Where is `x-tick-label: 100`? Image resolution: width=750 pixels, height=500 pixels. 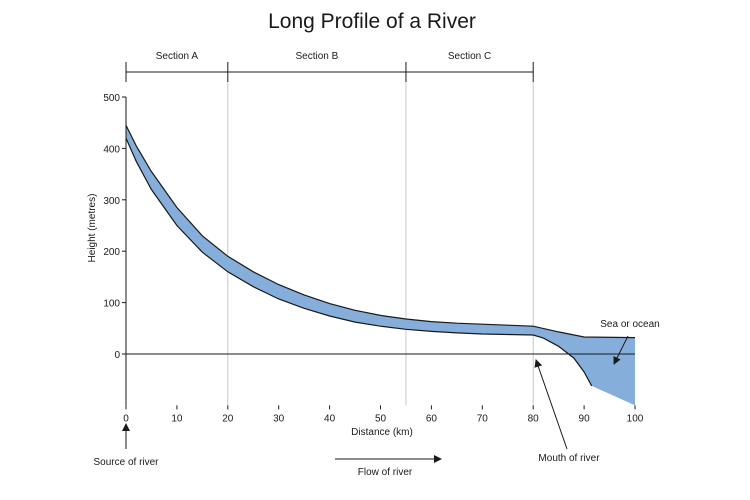
x-tick-label: 100 is located at coordinates (635, 418).